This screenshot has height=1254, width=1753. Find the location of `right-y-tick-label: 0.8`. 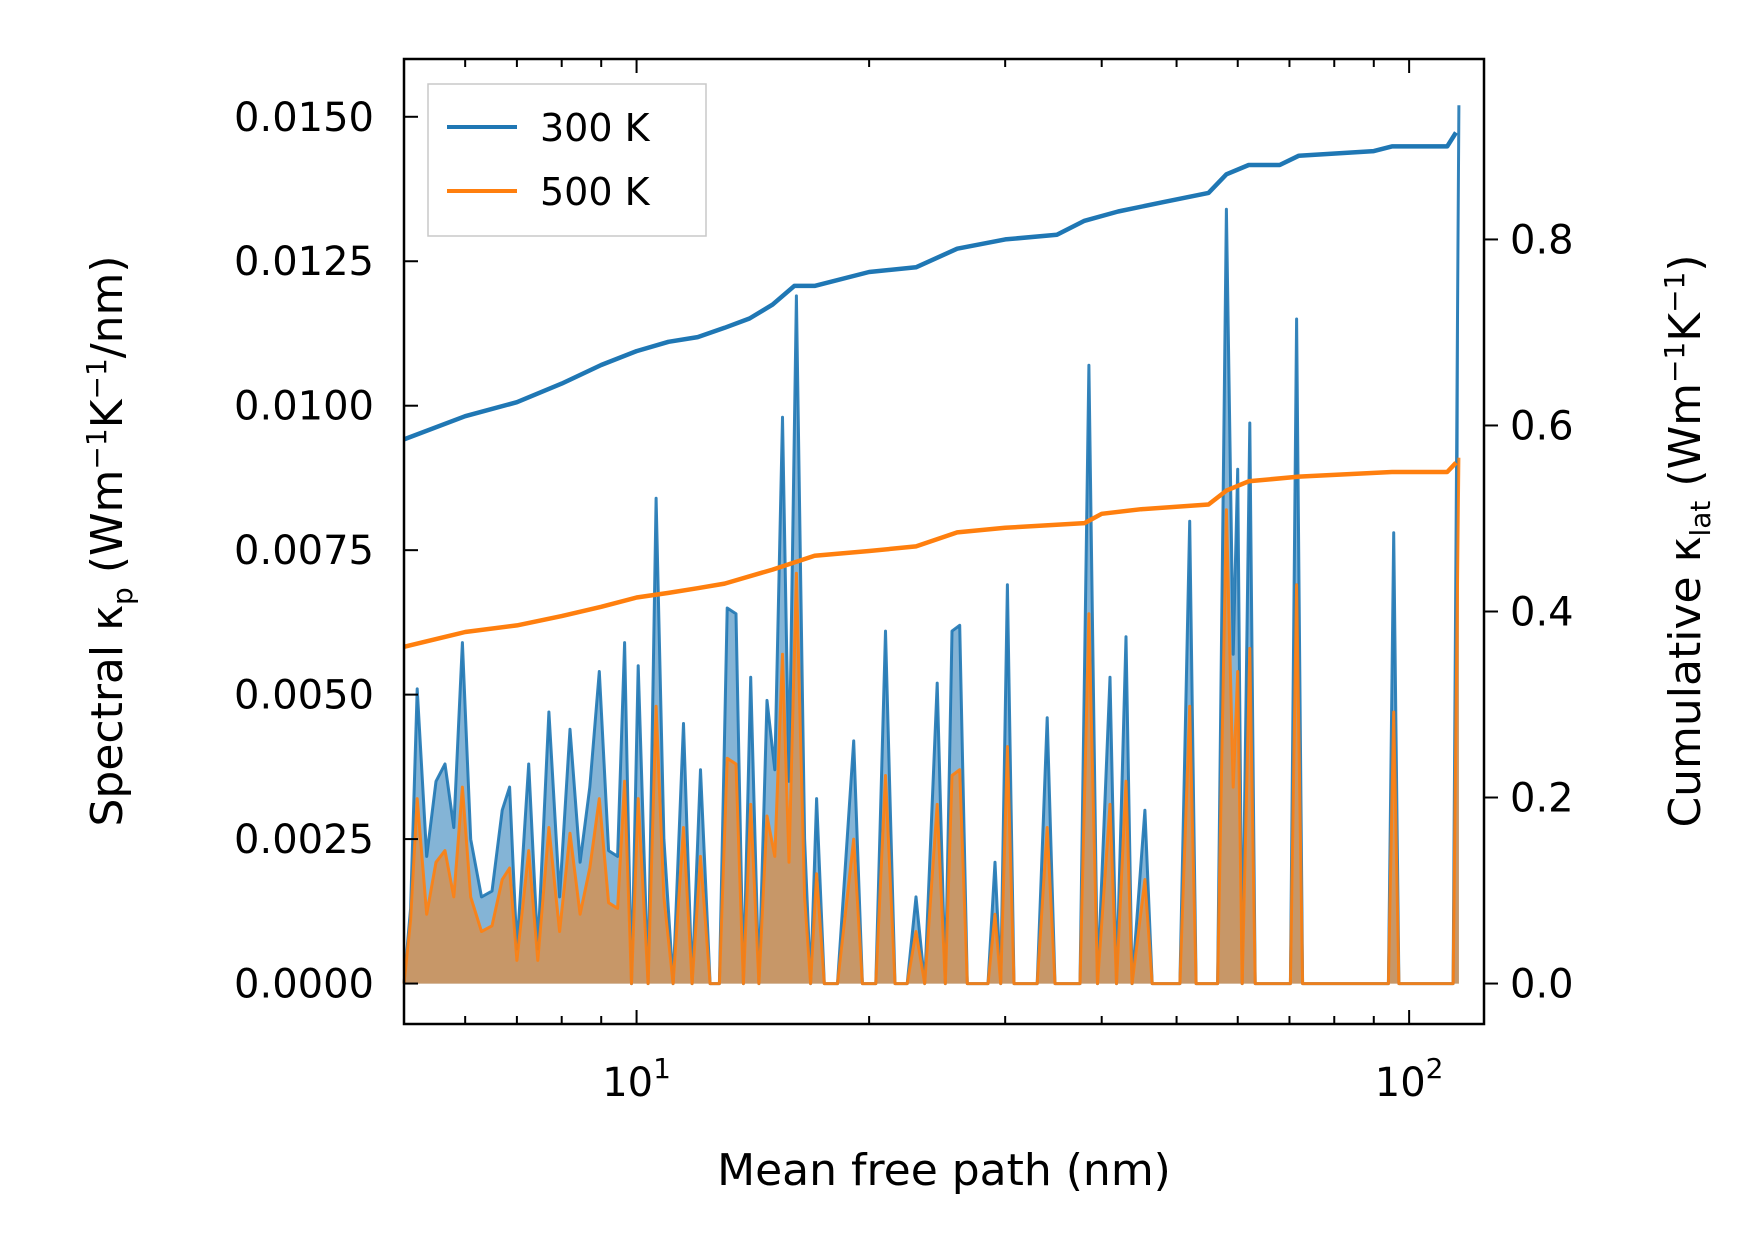

right-y-tick-label: 0.8 is located at coordinates (1542, 240).